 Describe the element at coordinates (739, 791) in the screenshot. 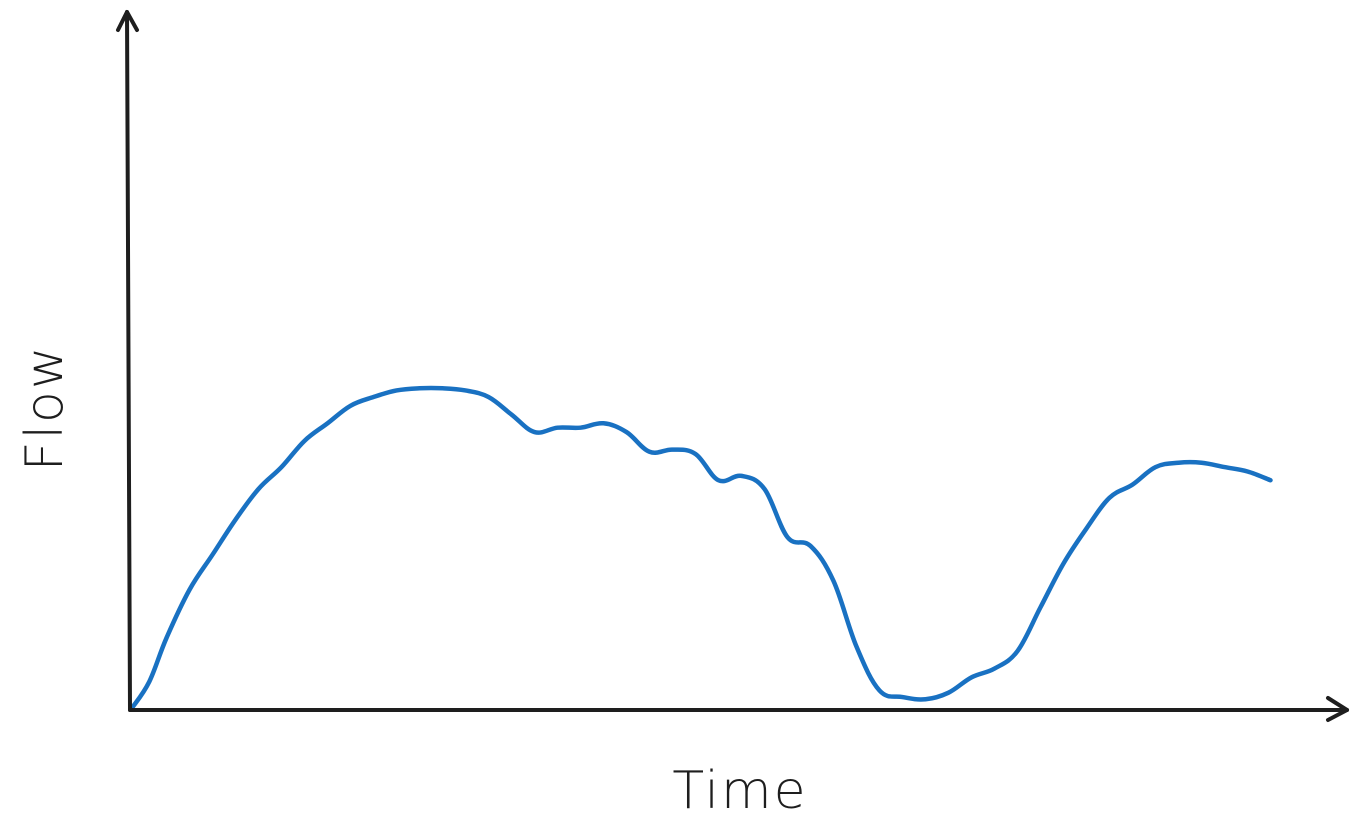

I see `x-axis-title: Time` at that location.